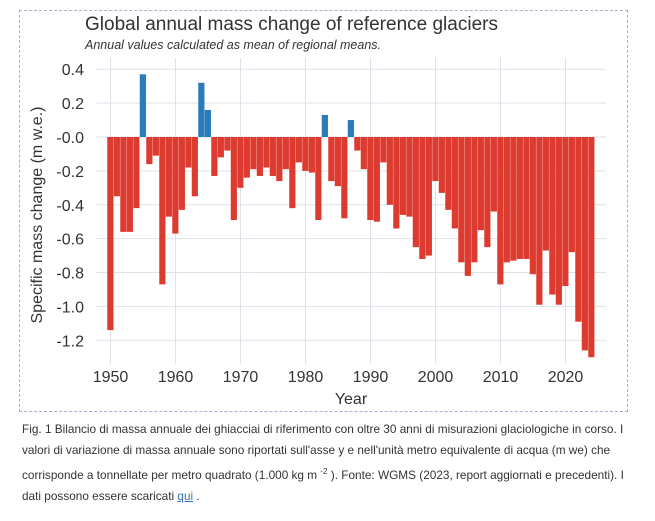 The height and width of the screenshot is (521, 655). Describe the element at coordinates (272, 156) in the screenshot. I see `bar-1975` at that location.